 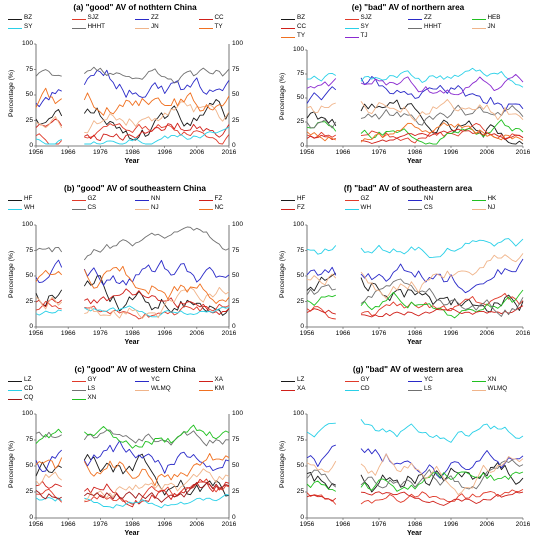 What do you see at coordinates (132, 117) in the screenshot?
I see `series-line-jn` at bounding box center [132, 117].